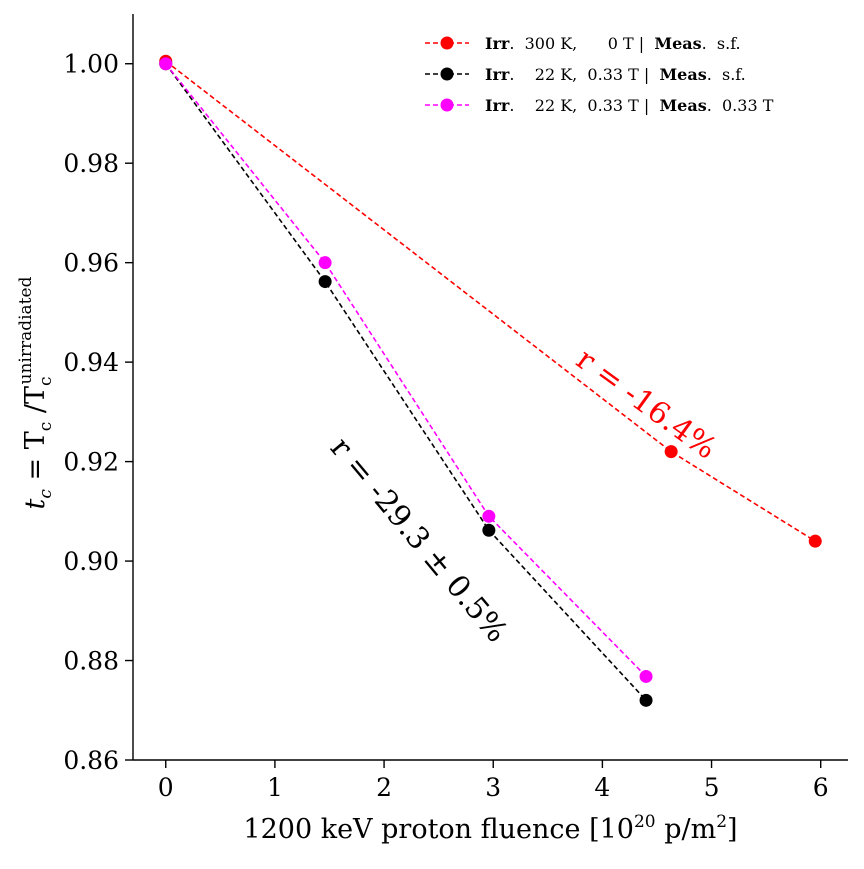 The height and width of the screenshot is (869, 864). Describe the element at coordinates (35, 460) in the screenshot. I see `y-axis-title-eq: = T` at that location.